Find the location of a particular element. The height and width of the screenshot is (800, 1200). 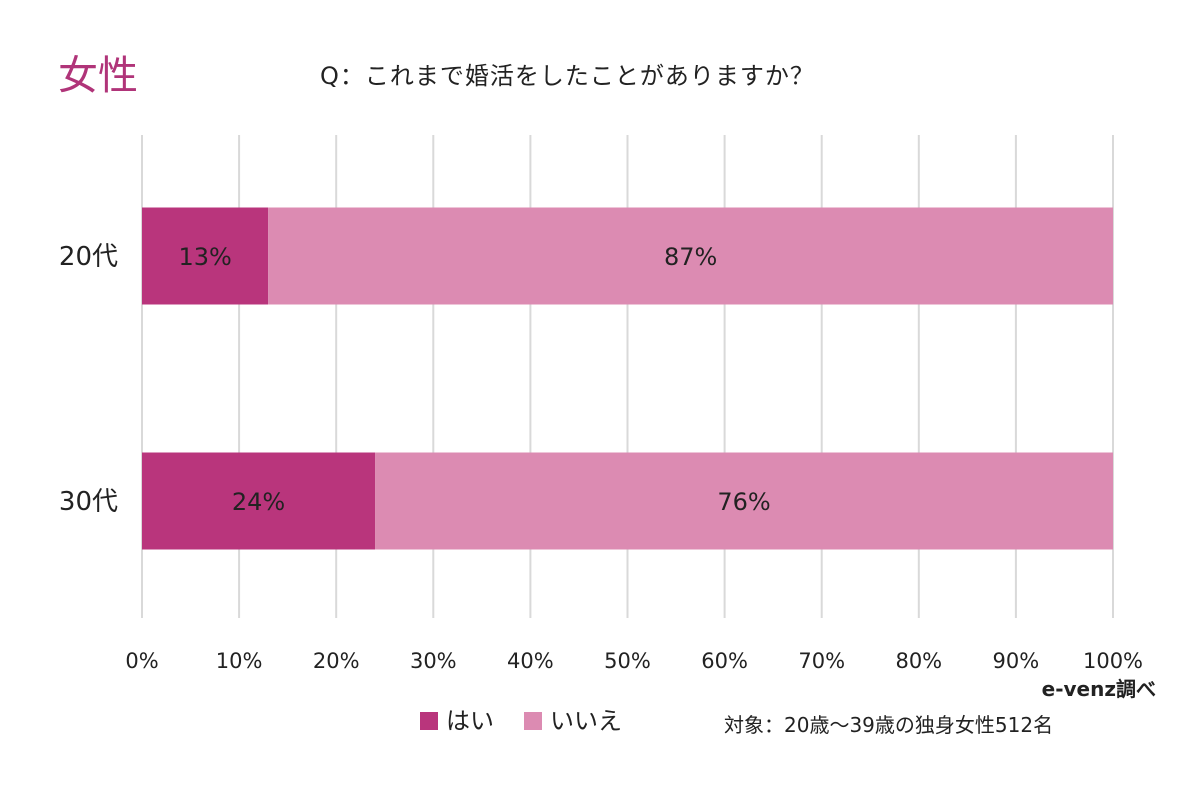

legend-swatch-yes is located at coordinates (429, 721).